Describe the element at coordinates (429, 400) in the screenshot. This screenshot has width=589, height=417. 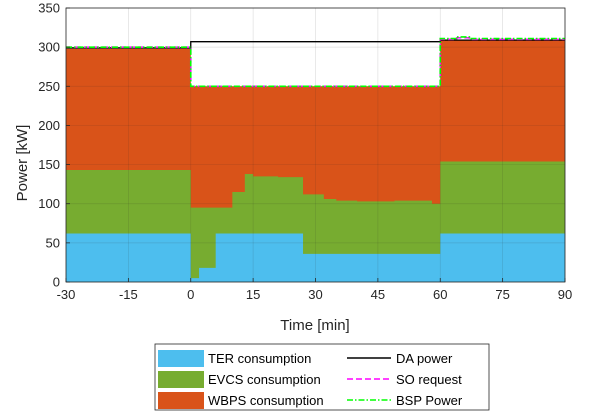
I see `legend-label-bsp-power: BSP Power` at that location.